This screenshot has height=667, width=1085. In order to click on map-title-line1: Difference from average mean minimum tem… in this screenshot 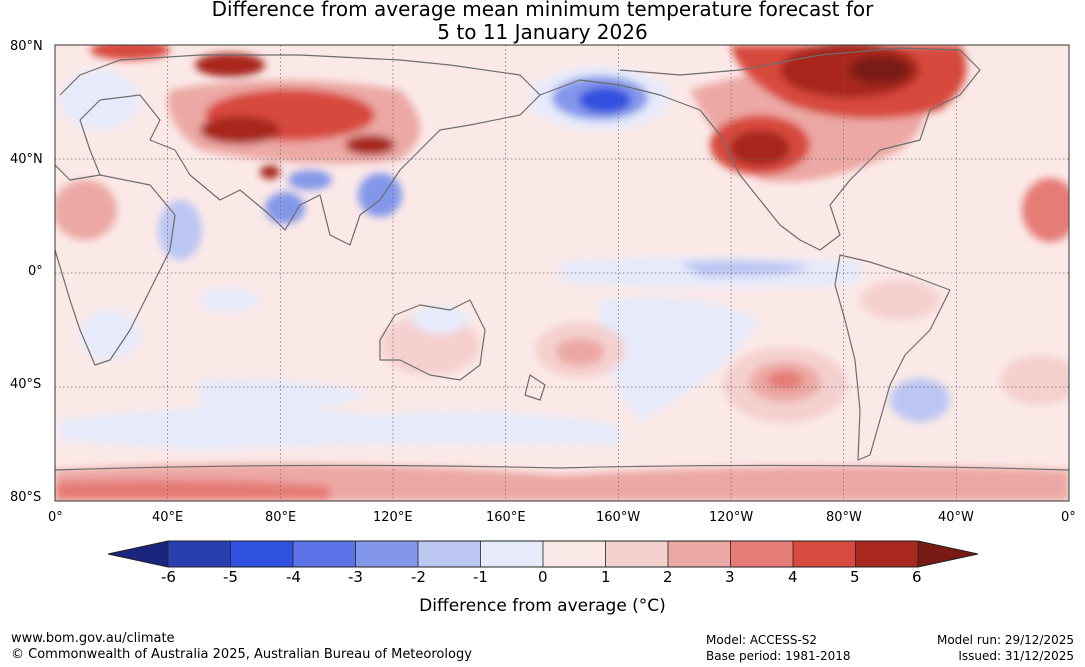, I will do `click(542, 10)`.